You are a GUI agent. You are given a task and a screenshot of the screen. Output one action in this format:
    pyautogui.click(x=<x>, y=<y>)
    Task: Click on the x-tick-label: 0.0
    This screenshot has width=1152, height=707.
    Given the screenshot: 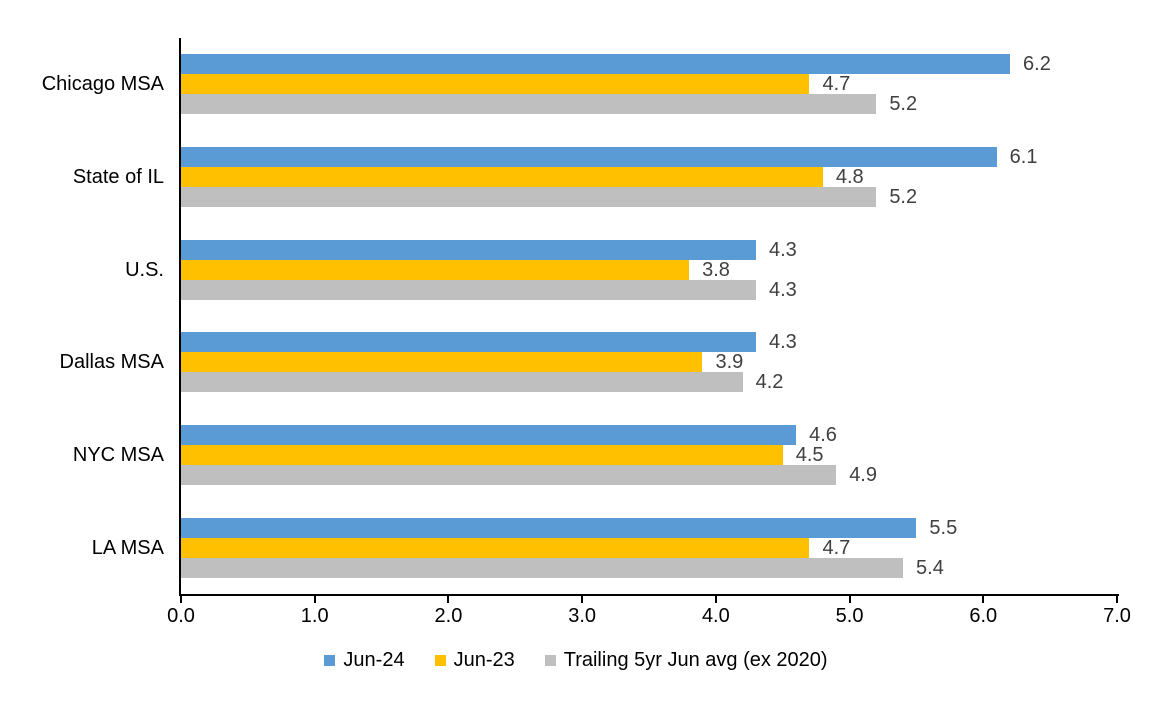 What is the action you would take?
    pyautogui.click(x=181, y=616)
    